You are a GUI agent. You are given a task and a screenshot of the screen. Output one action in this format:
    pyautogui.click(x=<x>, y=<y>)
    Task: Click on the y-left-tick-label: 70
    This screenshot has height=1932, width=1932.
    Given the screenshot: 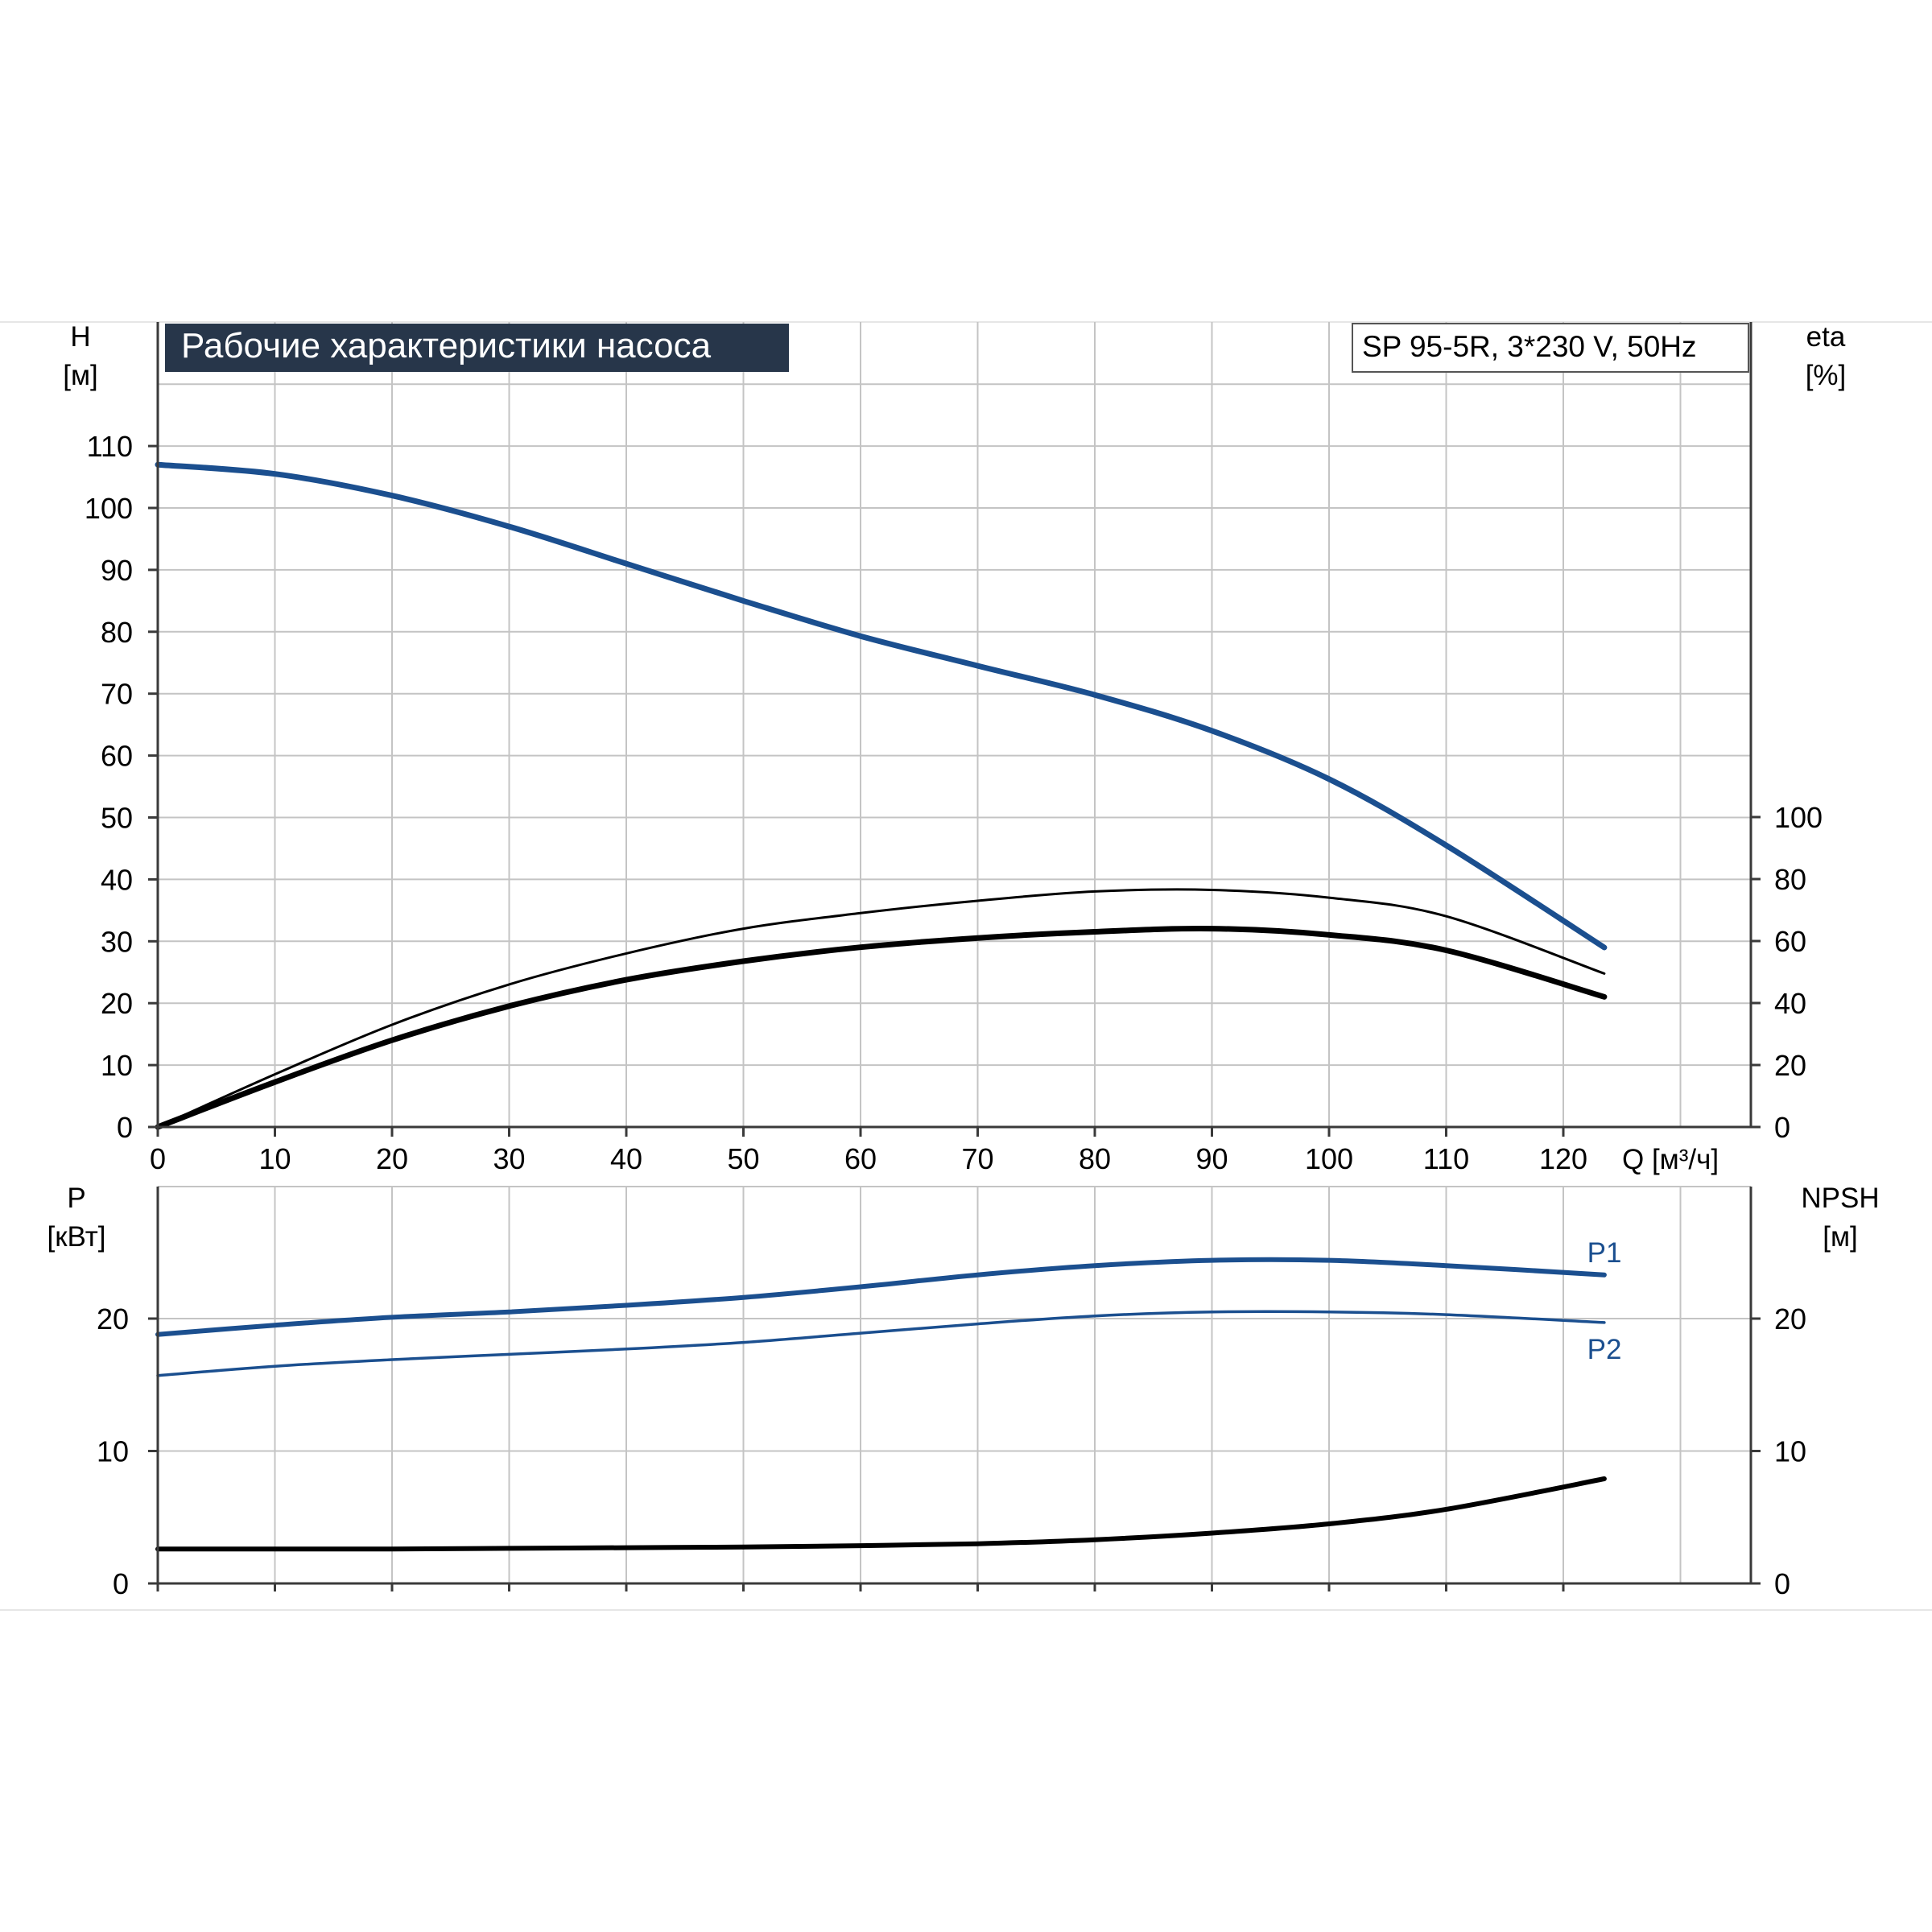 What is the action you would take?
    pyautogui.click(x=117, y=694)
    